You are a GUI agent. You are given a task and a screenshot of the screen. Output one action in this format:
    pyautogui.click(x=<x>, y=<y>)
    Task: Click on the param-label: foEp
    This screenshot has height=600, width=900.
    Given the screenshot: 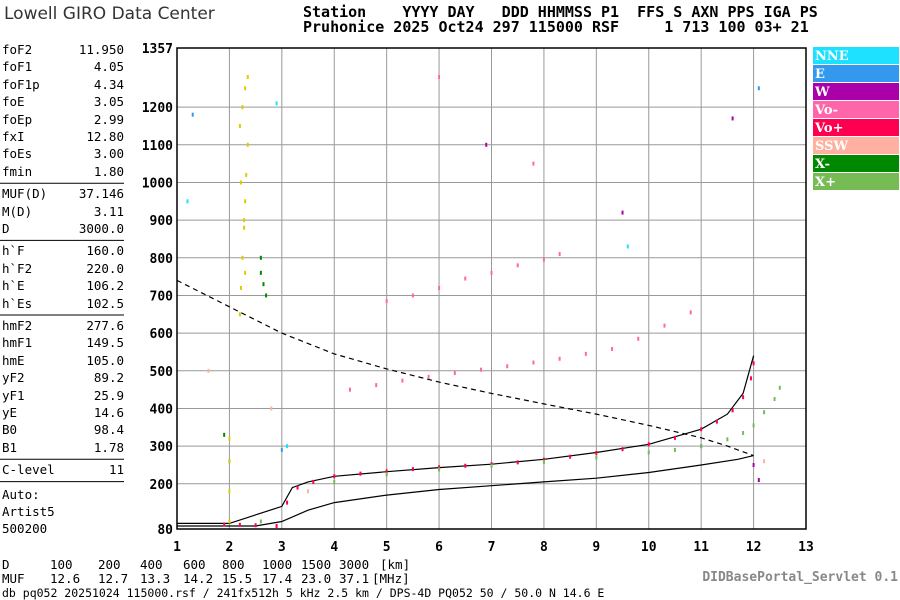 What is the action you would take?
    pyautogui.click(x=17, y=119)
    